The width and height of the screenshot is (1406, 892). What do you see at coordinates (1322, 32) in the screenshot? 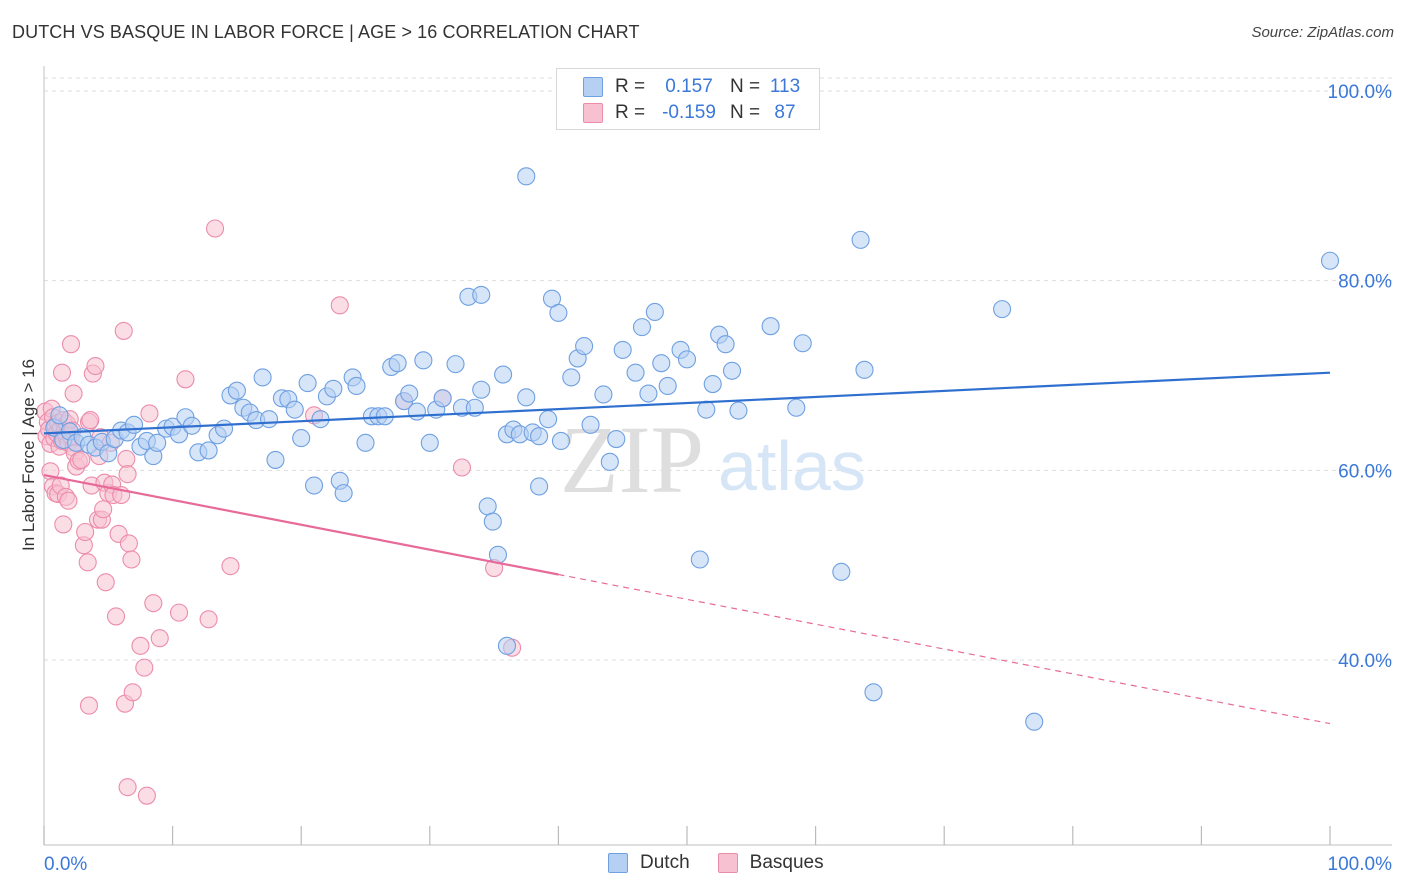
I see `source-credit: Source: ZipAtlas.com` at bounding box center [1322, 32].